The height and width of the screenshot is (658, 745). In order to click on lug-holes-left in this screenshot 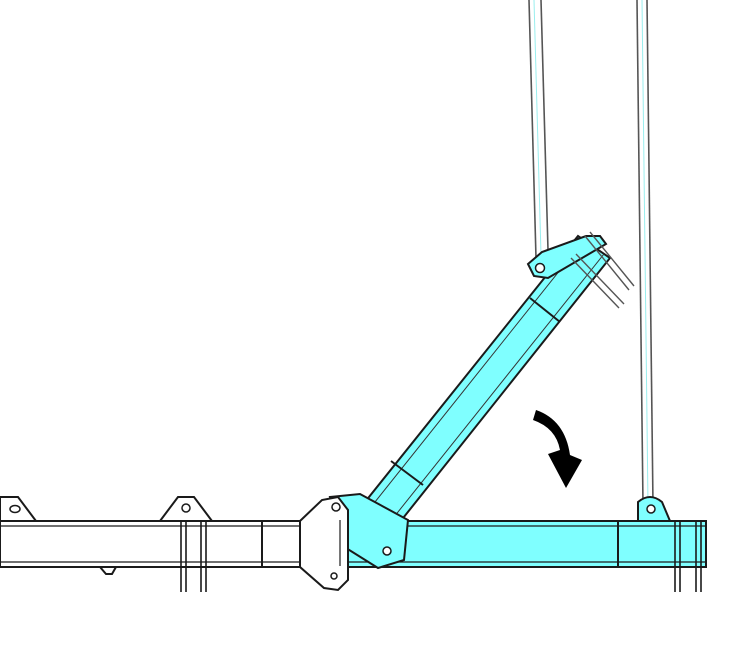, I will do `click(100, 508)`.